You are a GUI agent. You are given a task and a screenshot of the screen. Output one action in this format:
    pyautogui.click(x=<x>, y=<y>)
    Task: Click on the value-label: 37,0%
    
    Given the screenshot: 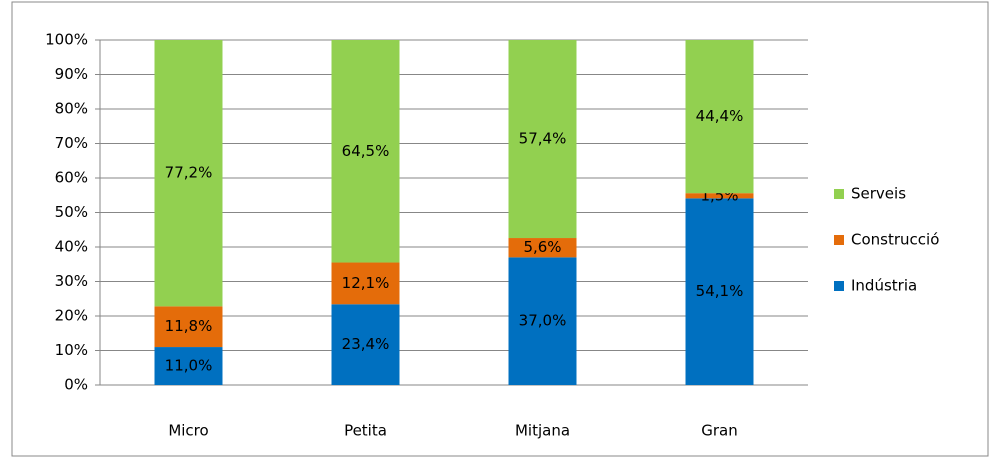 What is the action you would take?
    pyautogui.click(x=543, y=321)
    